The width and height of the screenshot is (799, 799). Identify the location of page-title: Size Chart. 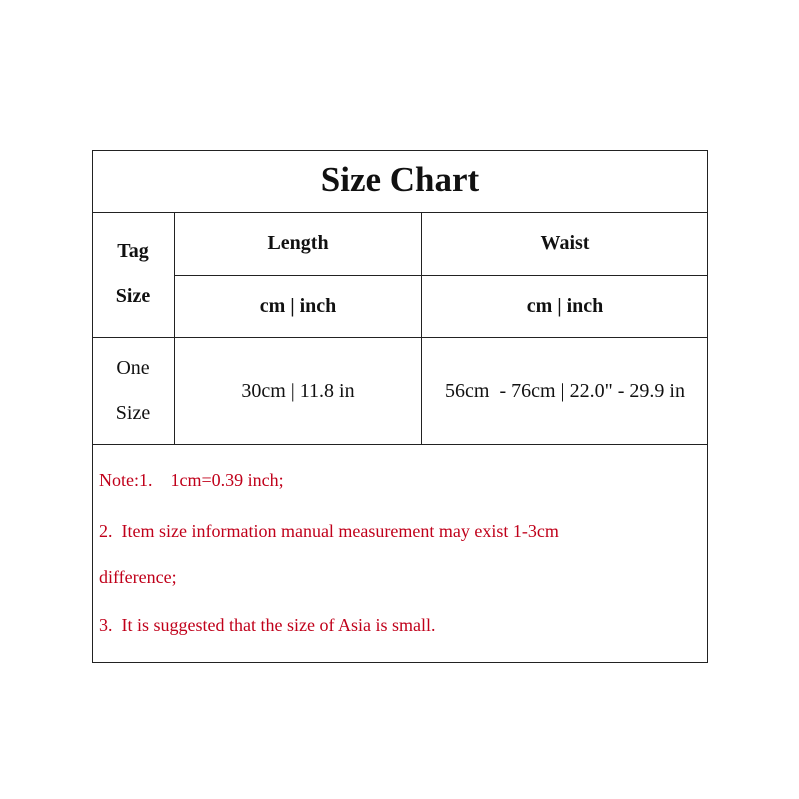
(400, 179).